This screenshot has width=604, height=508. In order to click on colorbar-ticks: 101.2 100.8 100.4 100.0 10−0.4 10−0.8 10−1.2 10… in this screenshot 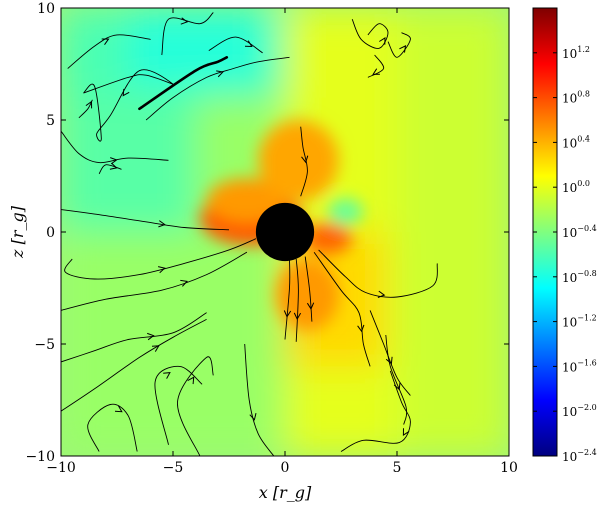, I will do `click(565, 254)`.